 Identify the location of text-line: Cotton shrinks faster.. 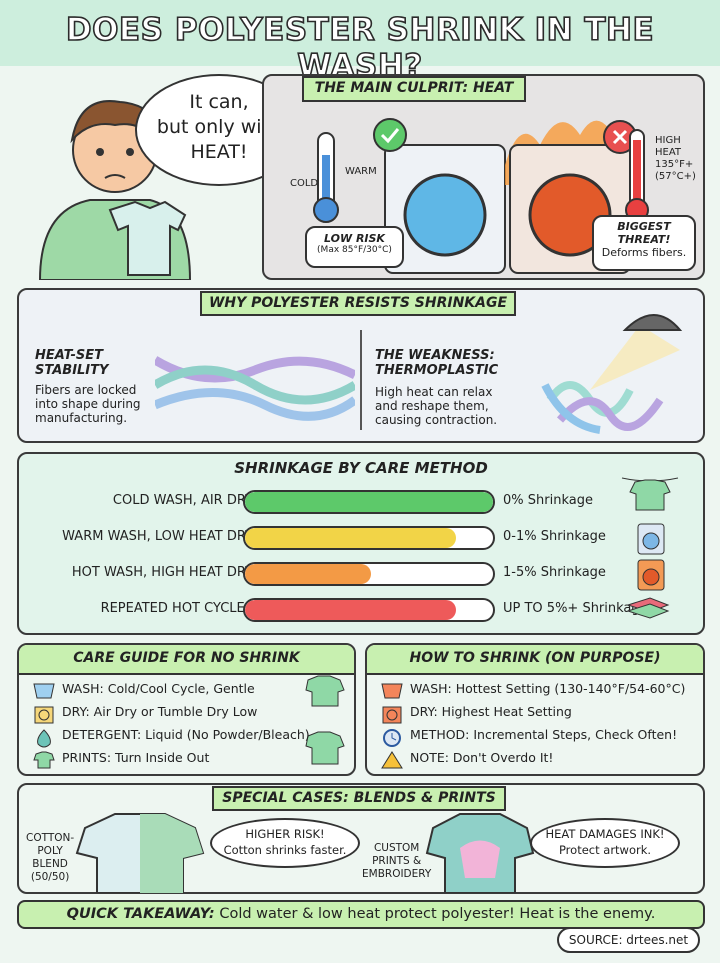
(285, 850).